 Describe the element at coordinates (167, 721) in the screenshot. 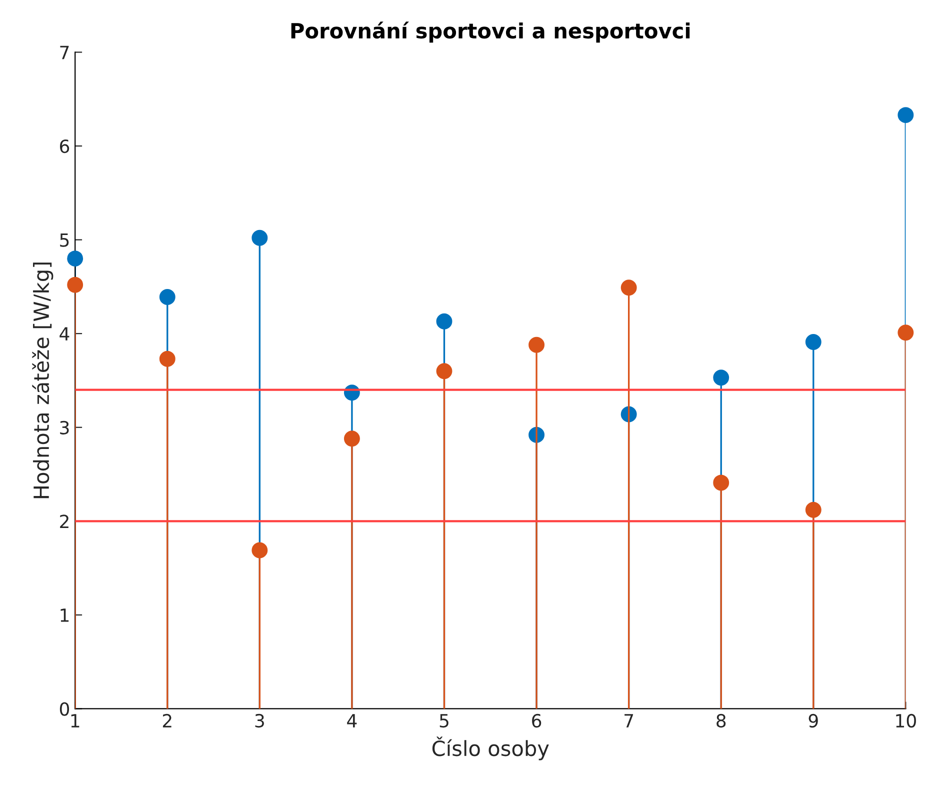

I see `x-tick-label: 2` at that location.